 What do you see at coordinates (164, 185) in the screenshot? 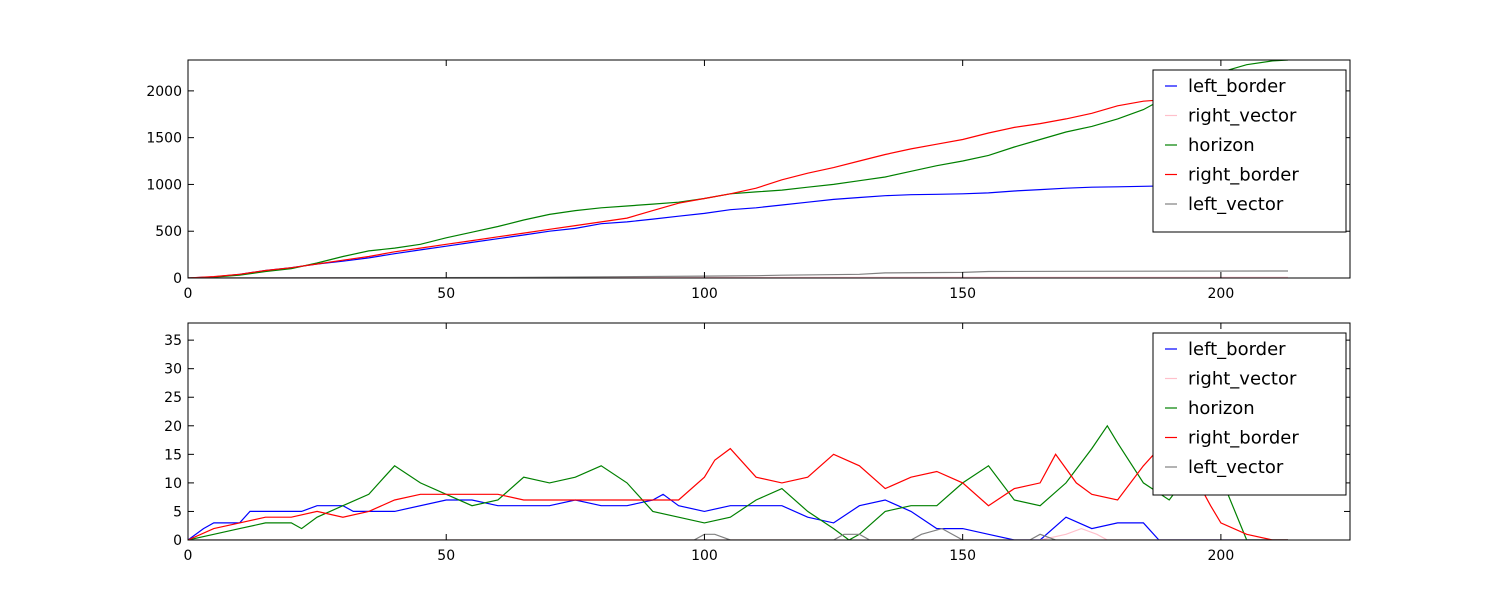
I see `y-tick-label: 1000` at bounding box center [164, 185].